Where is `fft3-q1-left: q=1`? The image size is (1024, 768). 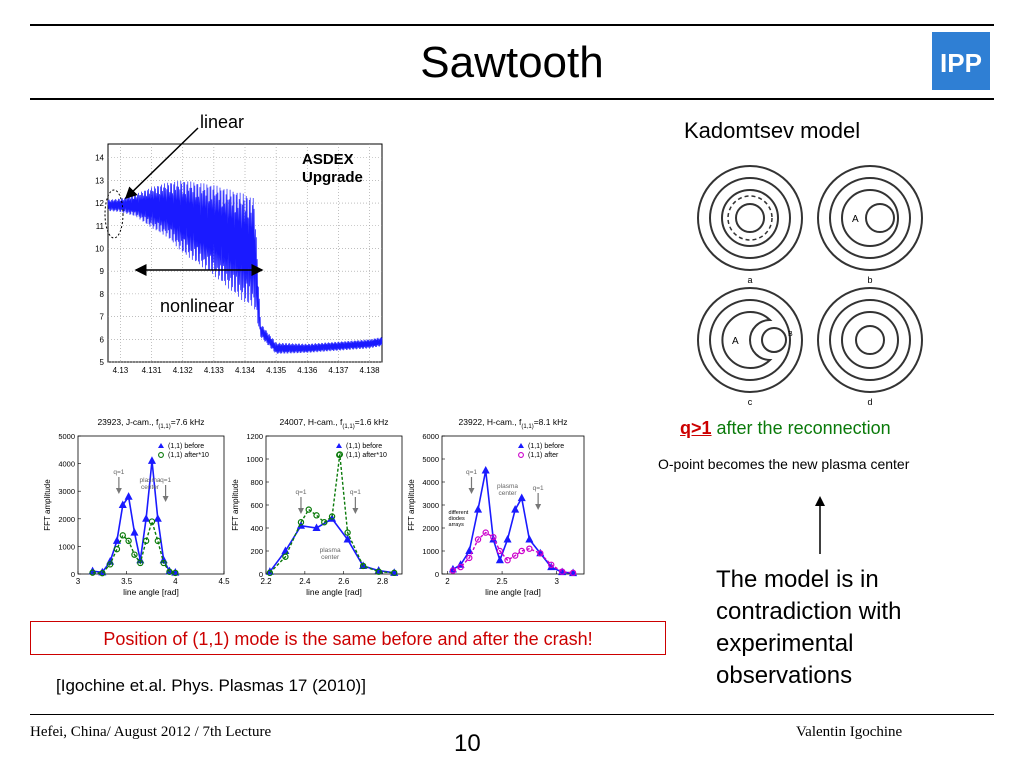 fft3-q1-left: q=1 is located at coordinates (471, 472).